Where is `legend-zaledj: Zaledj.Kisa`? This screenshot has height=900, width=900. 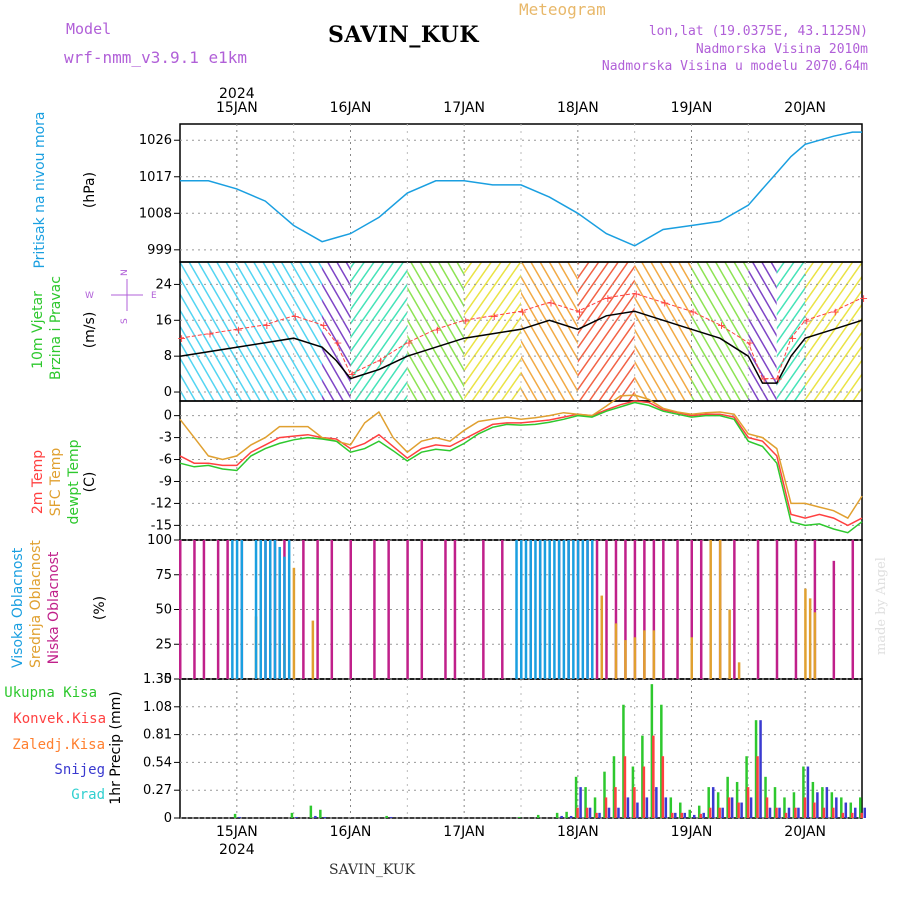 legend-zaledj: Zaledj.Kisa is located at coordinates (58, 745).